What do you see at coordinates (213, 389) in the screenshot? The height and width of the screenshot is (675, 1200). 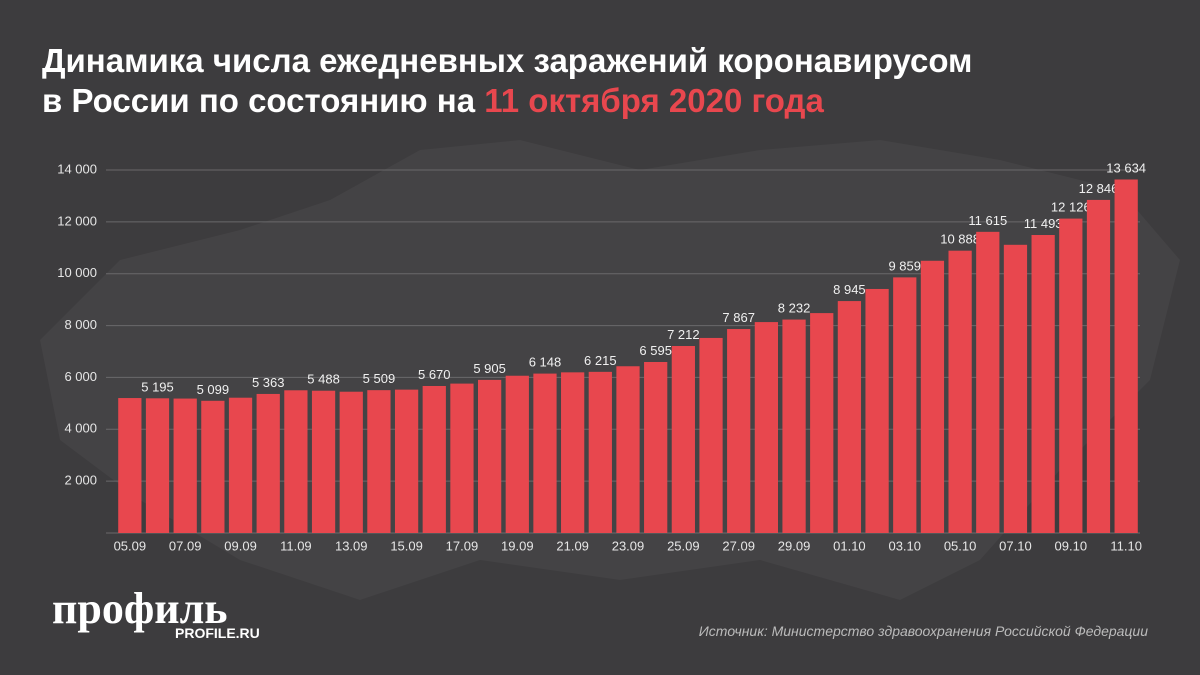 I see `value-label: 5 099` at bounding box center [213, 389].